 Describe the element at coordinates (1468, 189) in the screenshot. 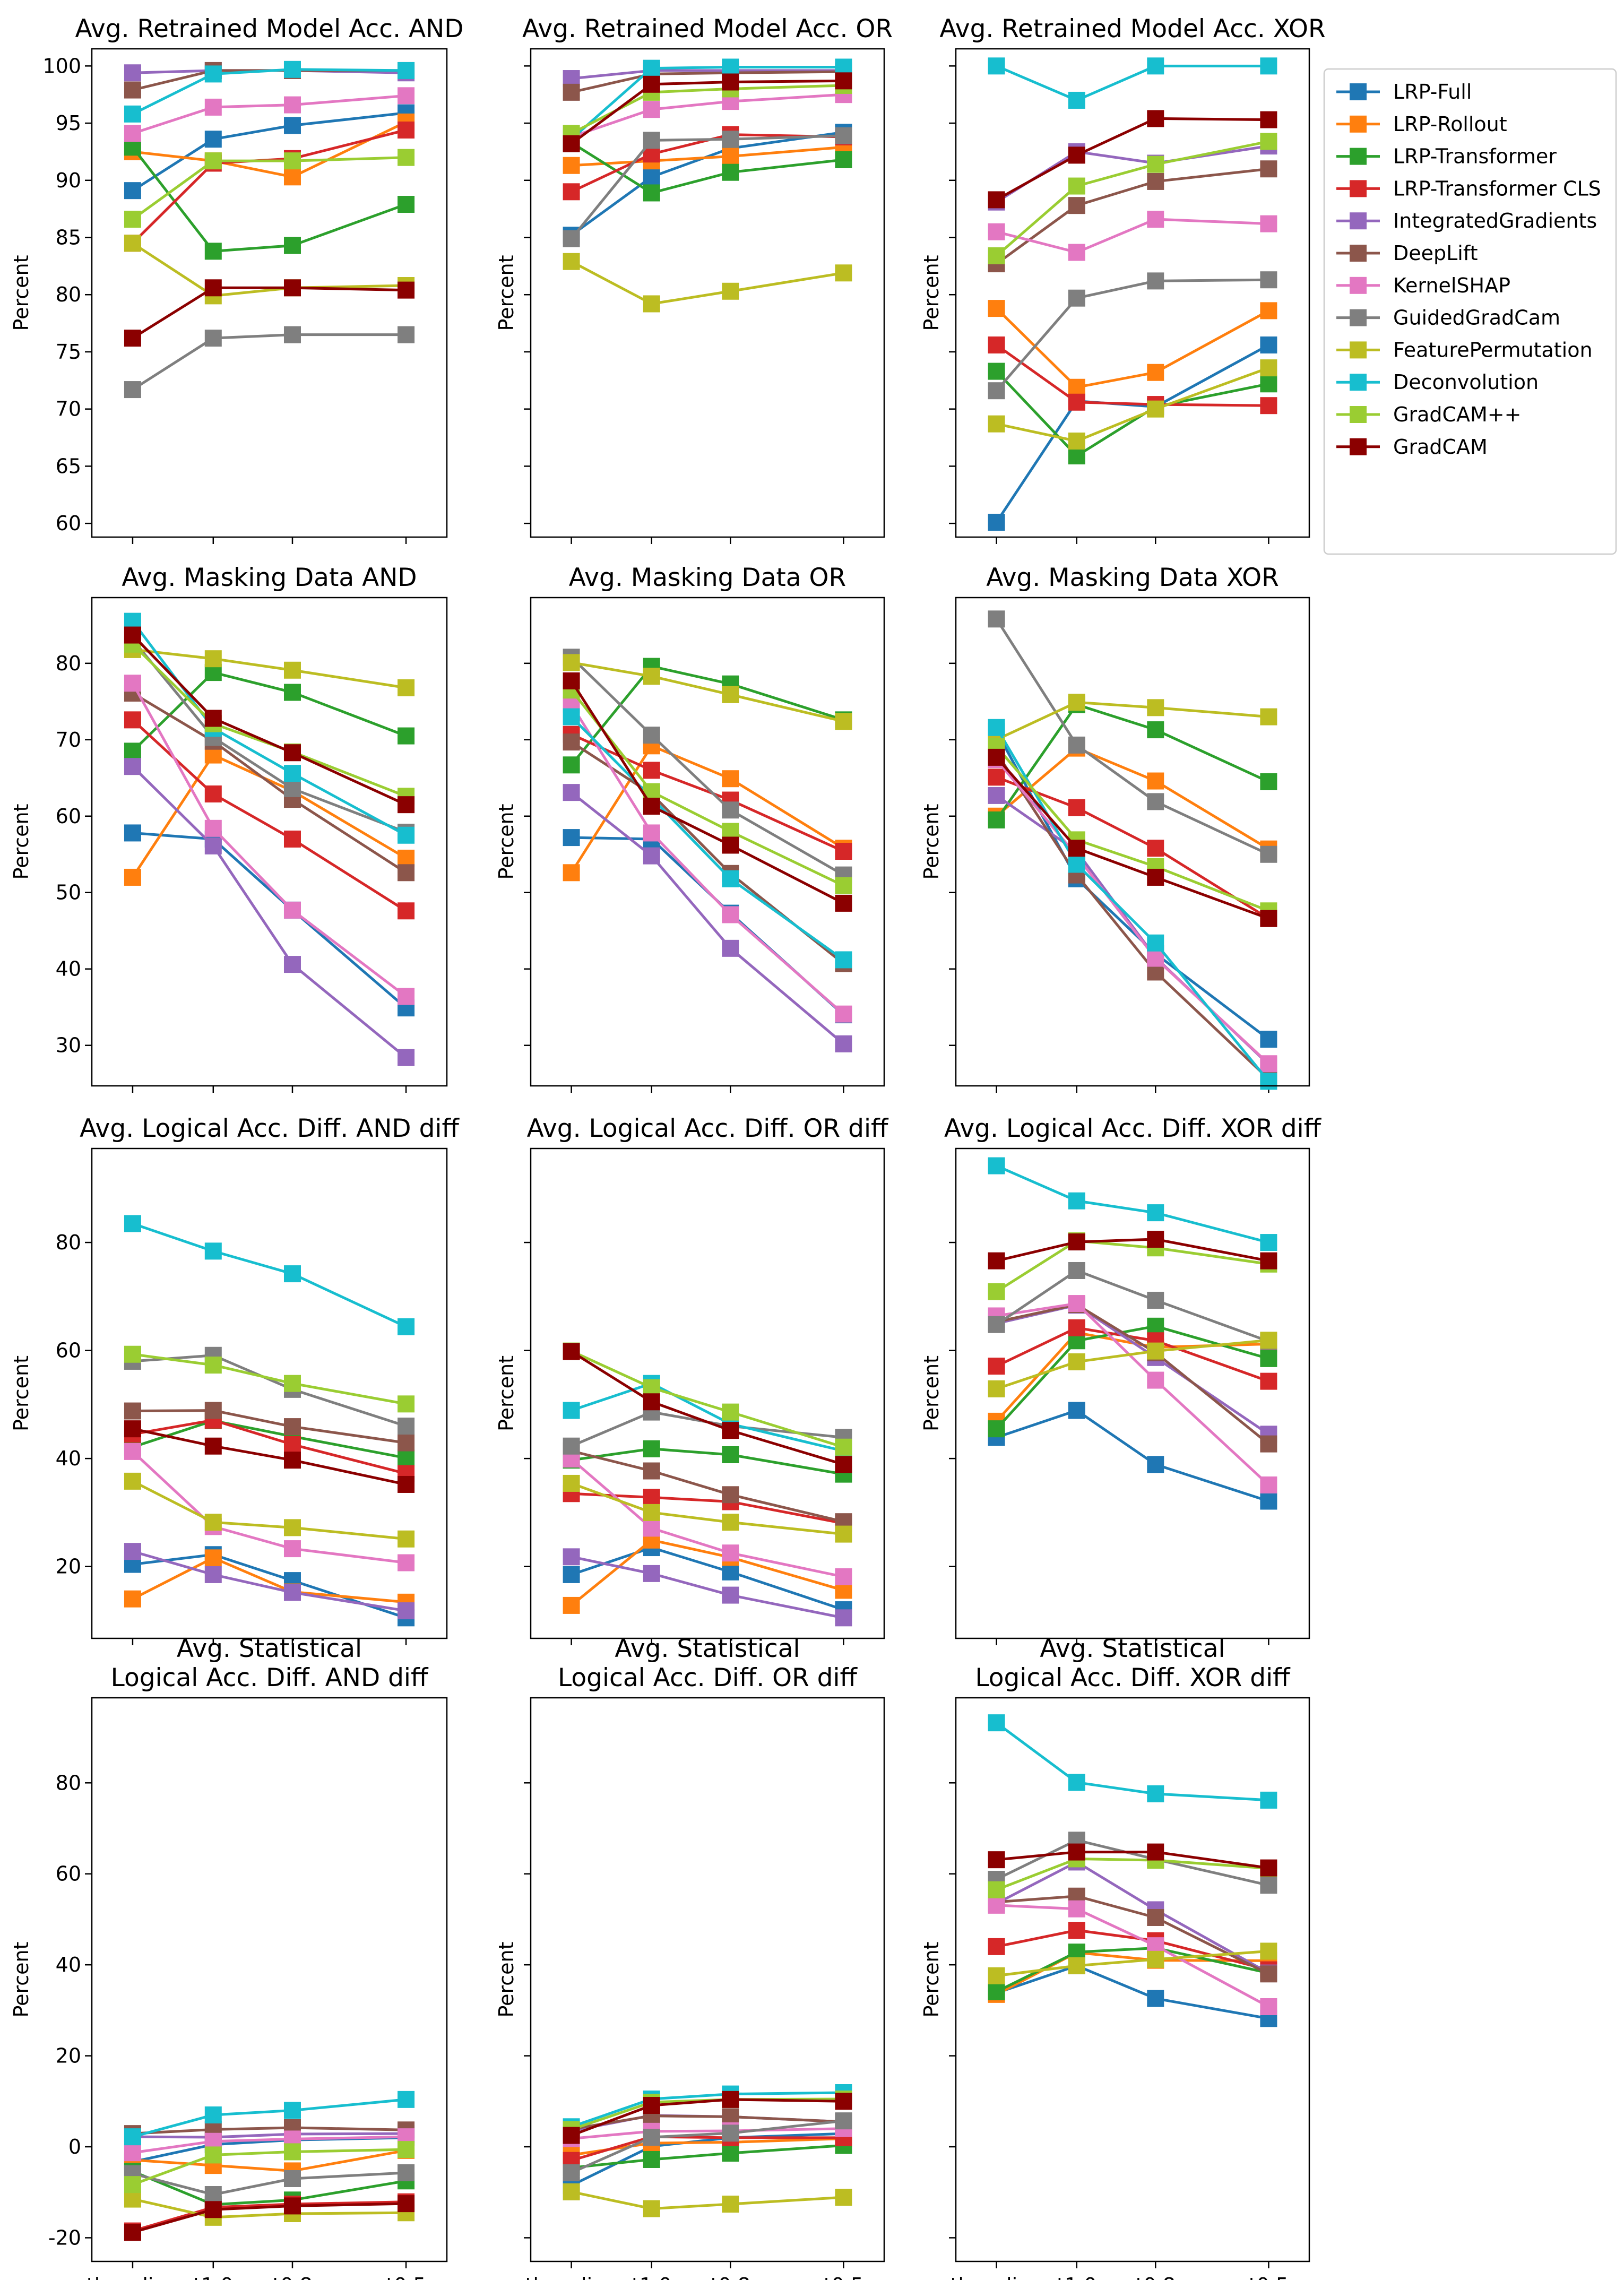

I see `legend-entry-lrp-transformer-cls: LRP-Transformer CLS` at that location.